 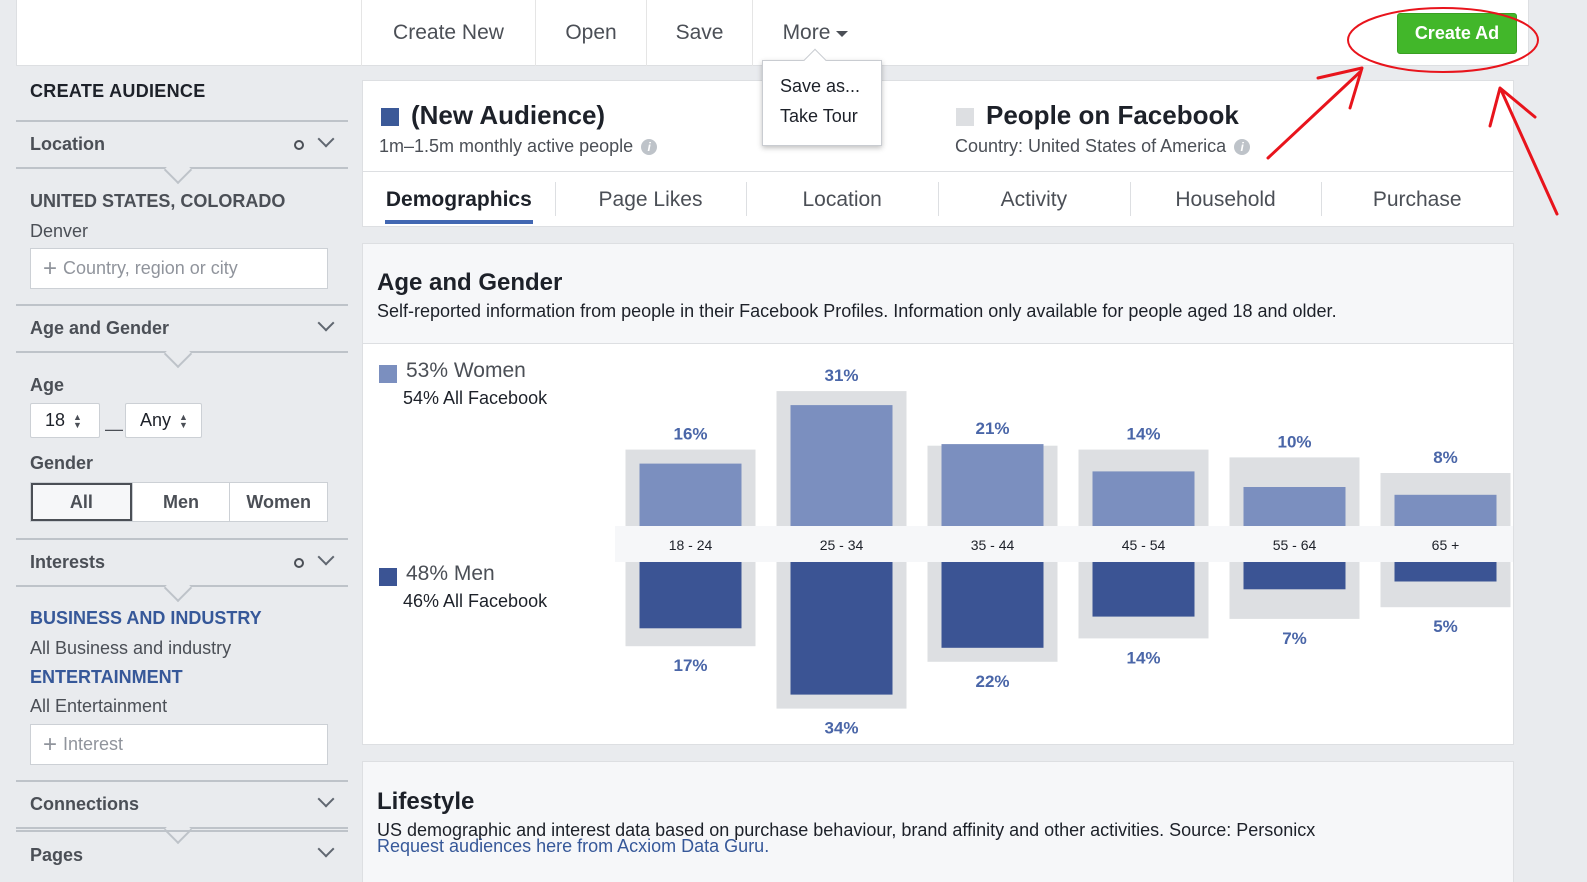 I want to click on data-label-men: 34%, so click(x=841, y=728).